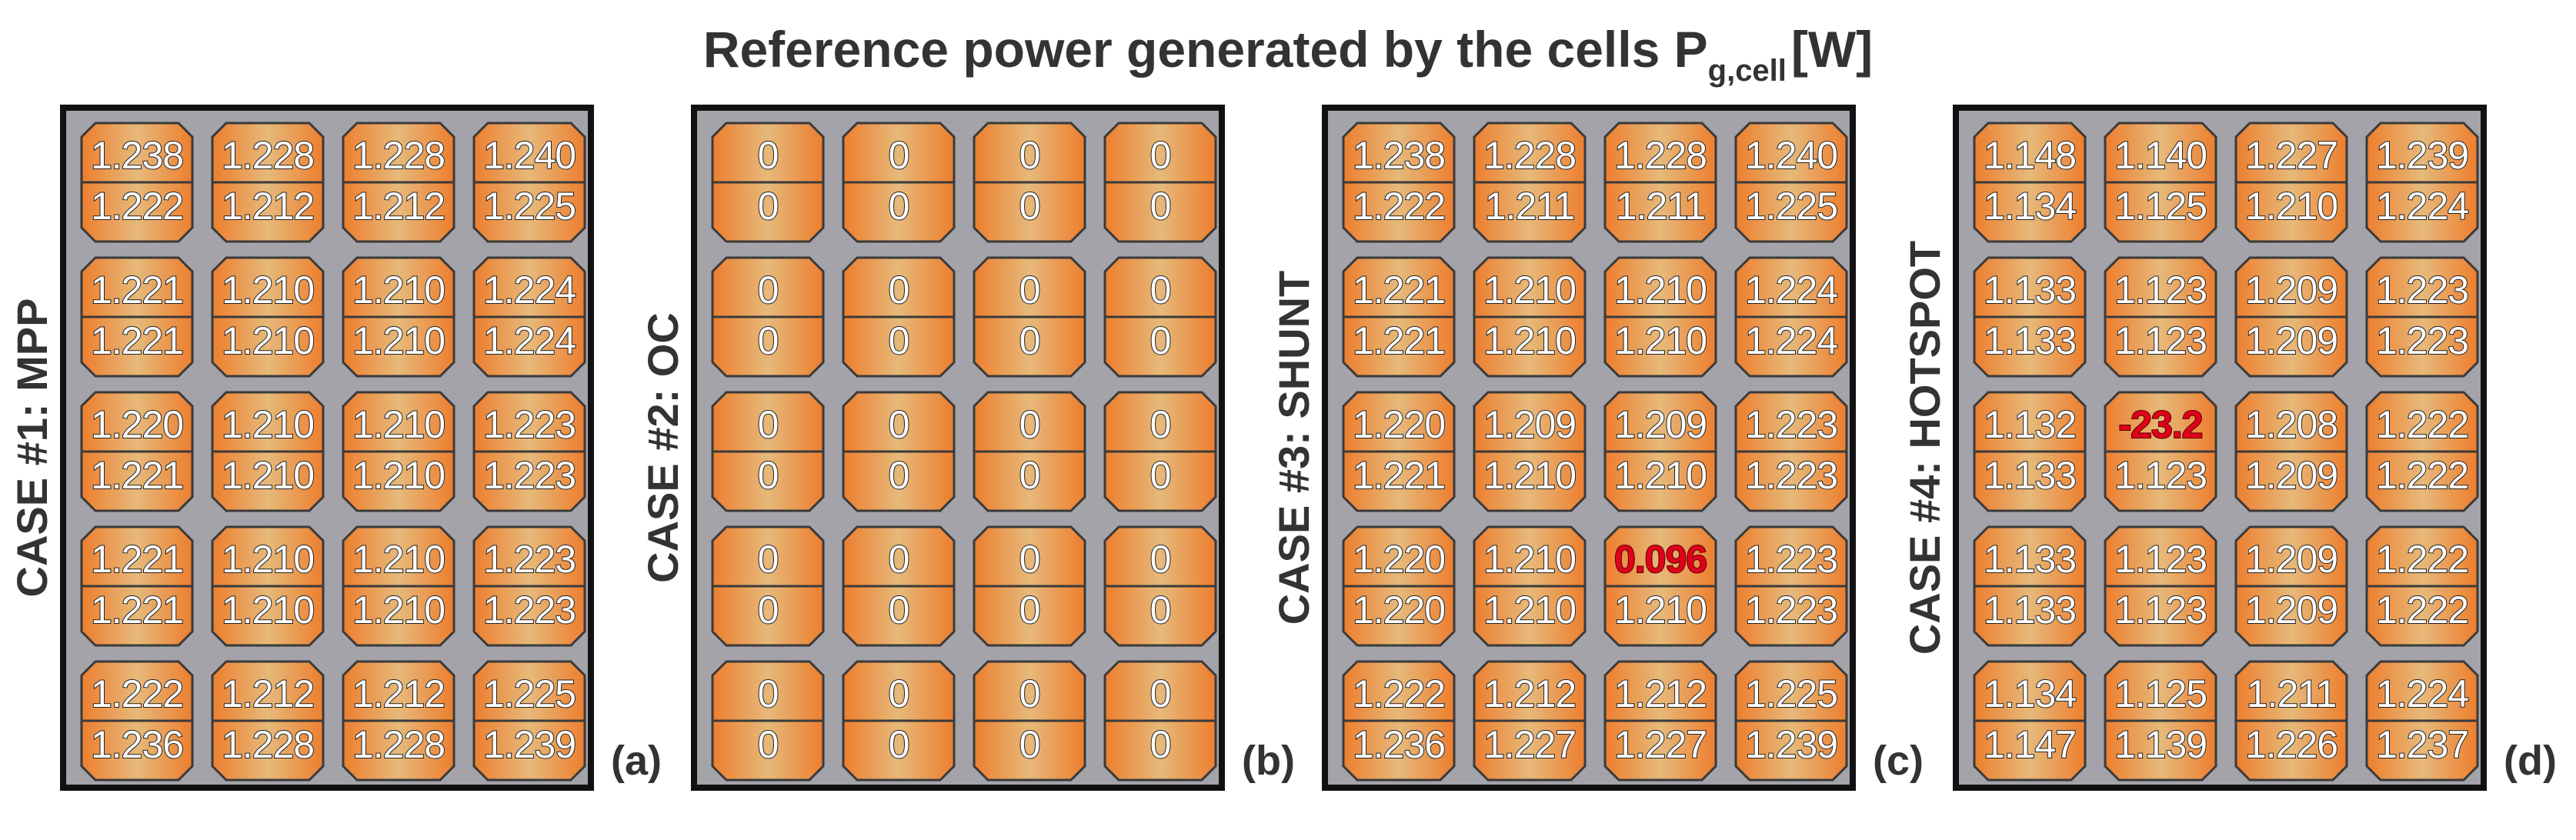  What do you see at coordinates (1925, 447) in the screenshot?
I see `case-label: CASE #4: HOTSPOT` at bounding box center [1925, 447].